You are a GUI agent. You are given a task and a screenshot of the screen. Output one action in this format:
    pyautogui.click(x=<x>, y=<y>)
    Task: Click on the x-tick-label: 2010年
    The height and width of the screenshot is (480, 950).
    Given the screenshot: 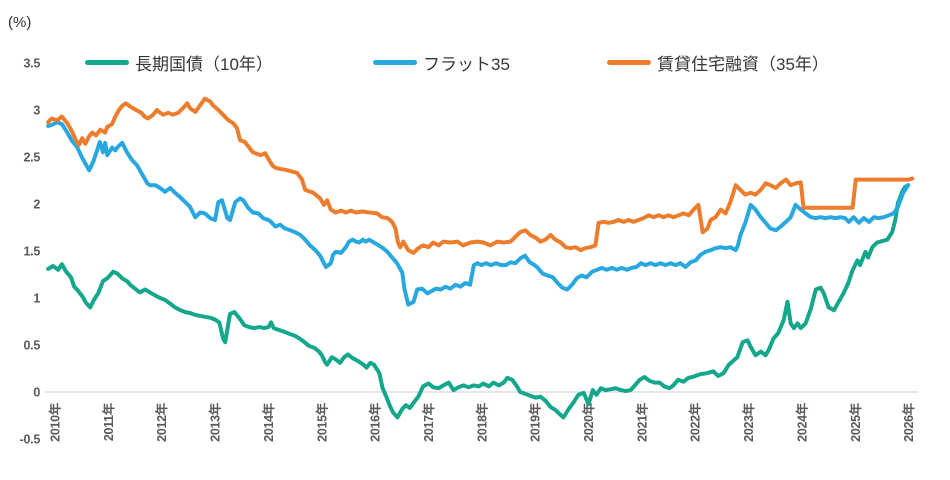 What is the action you would take?
    pyautogui.click(x=55, y=422)
    